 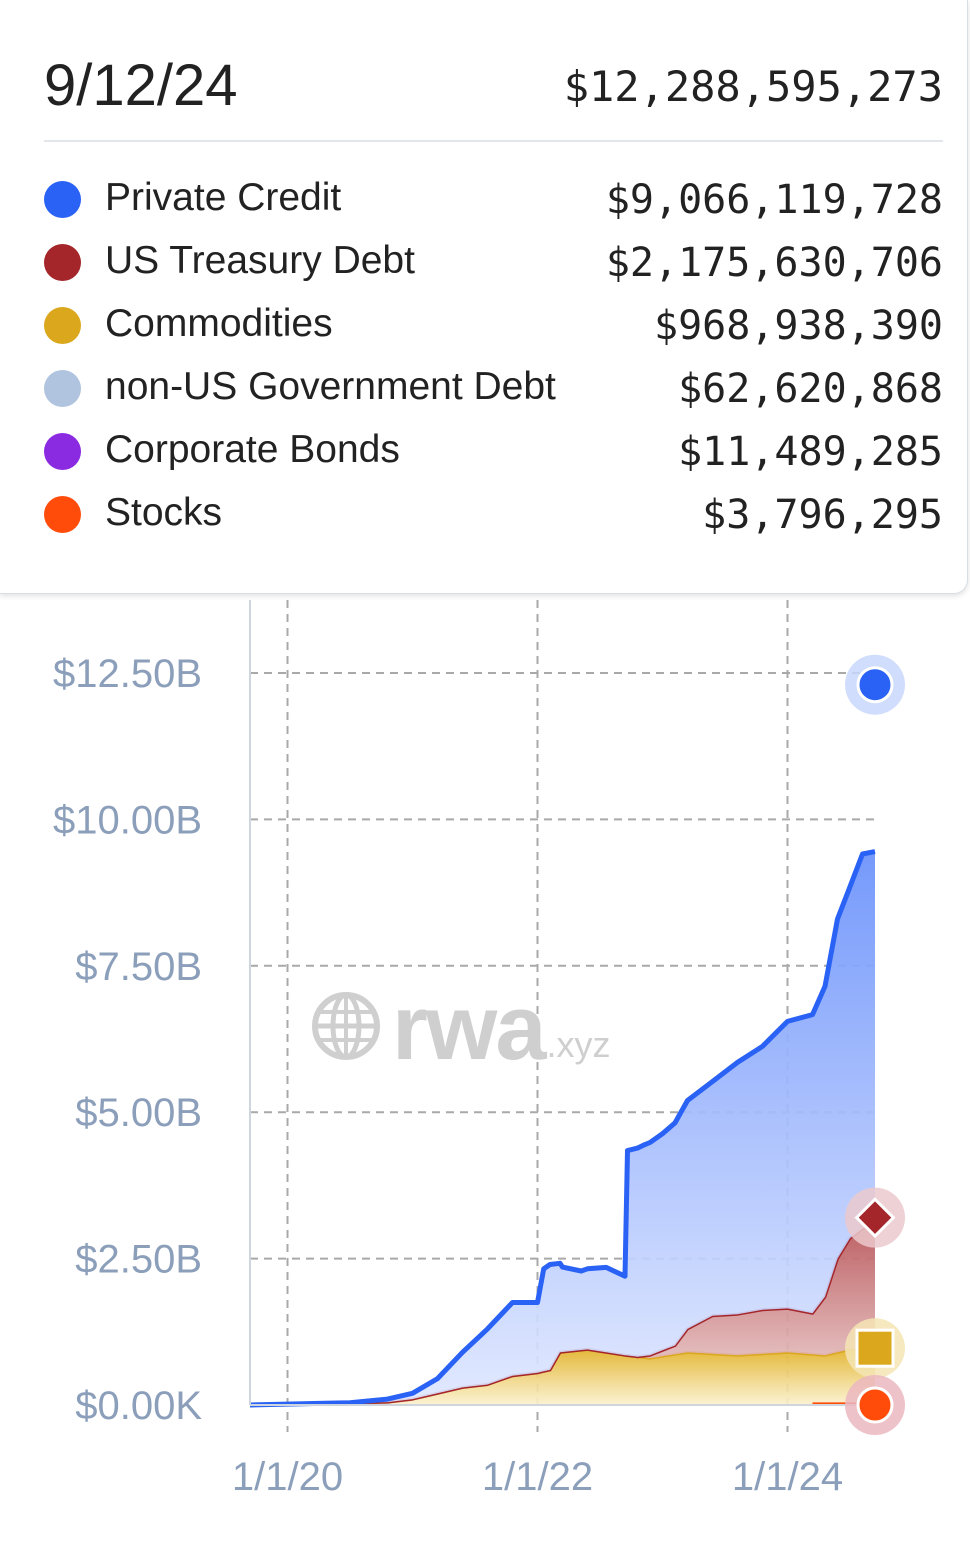 I want to click on watermark-text: rwa, so click(x=469, y=1028).